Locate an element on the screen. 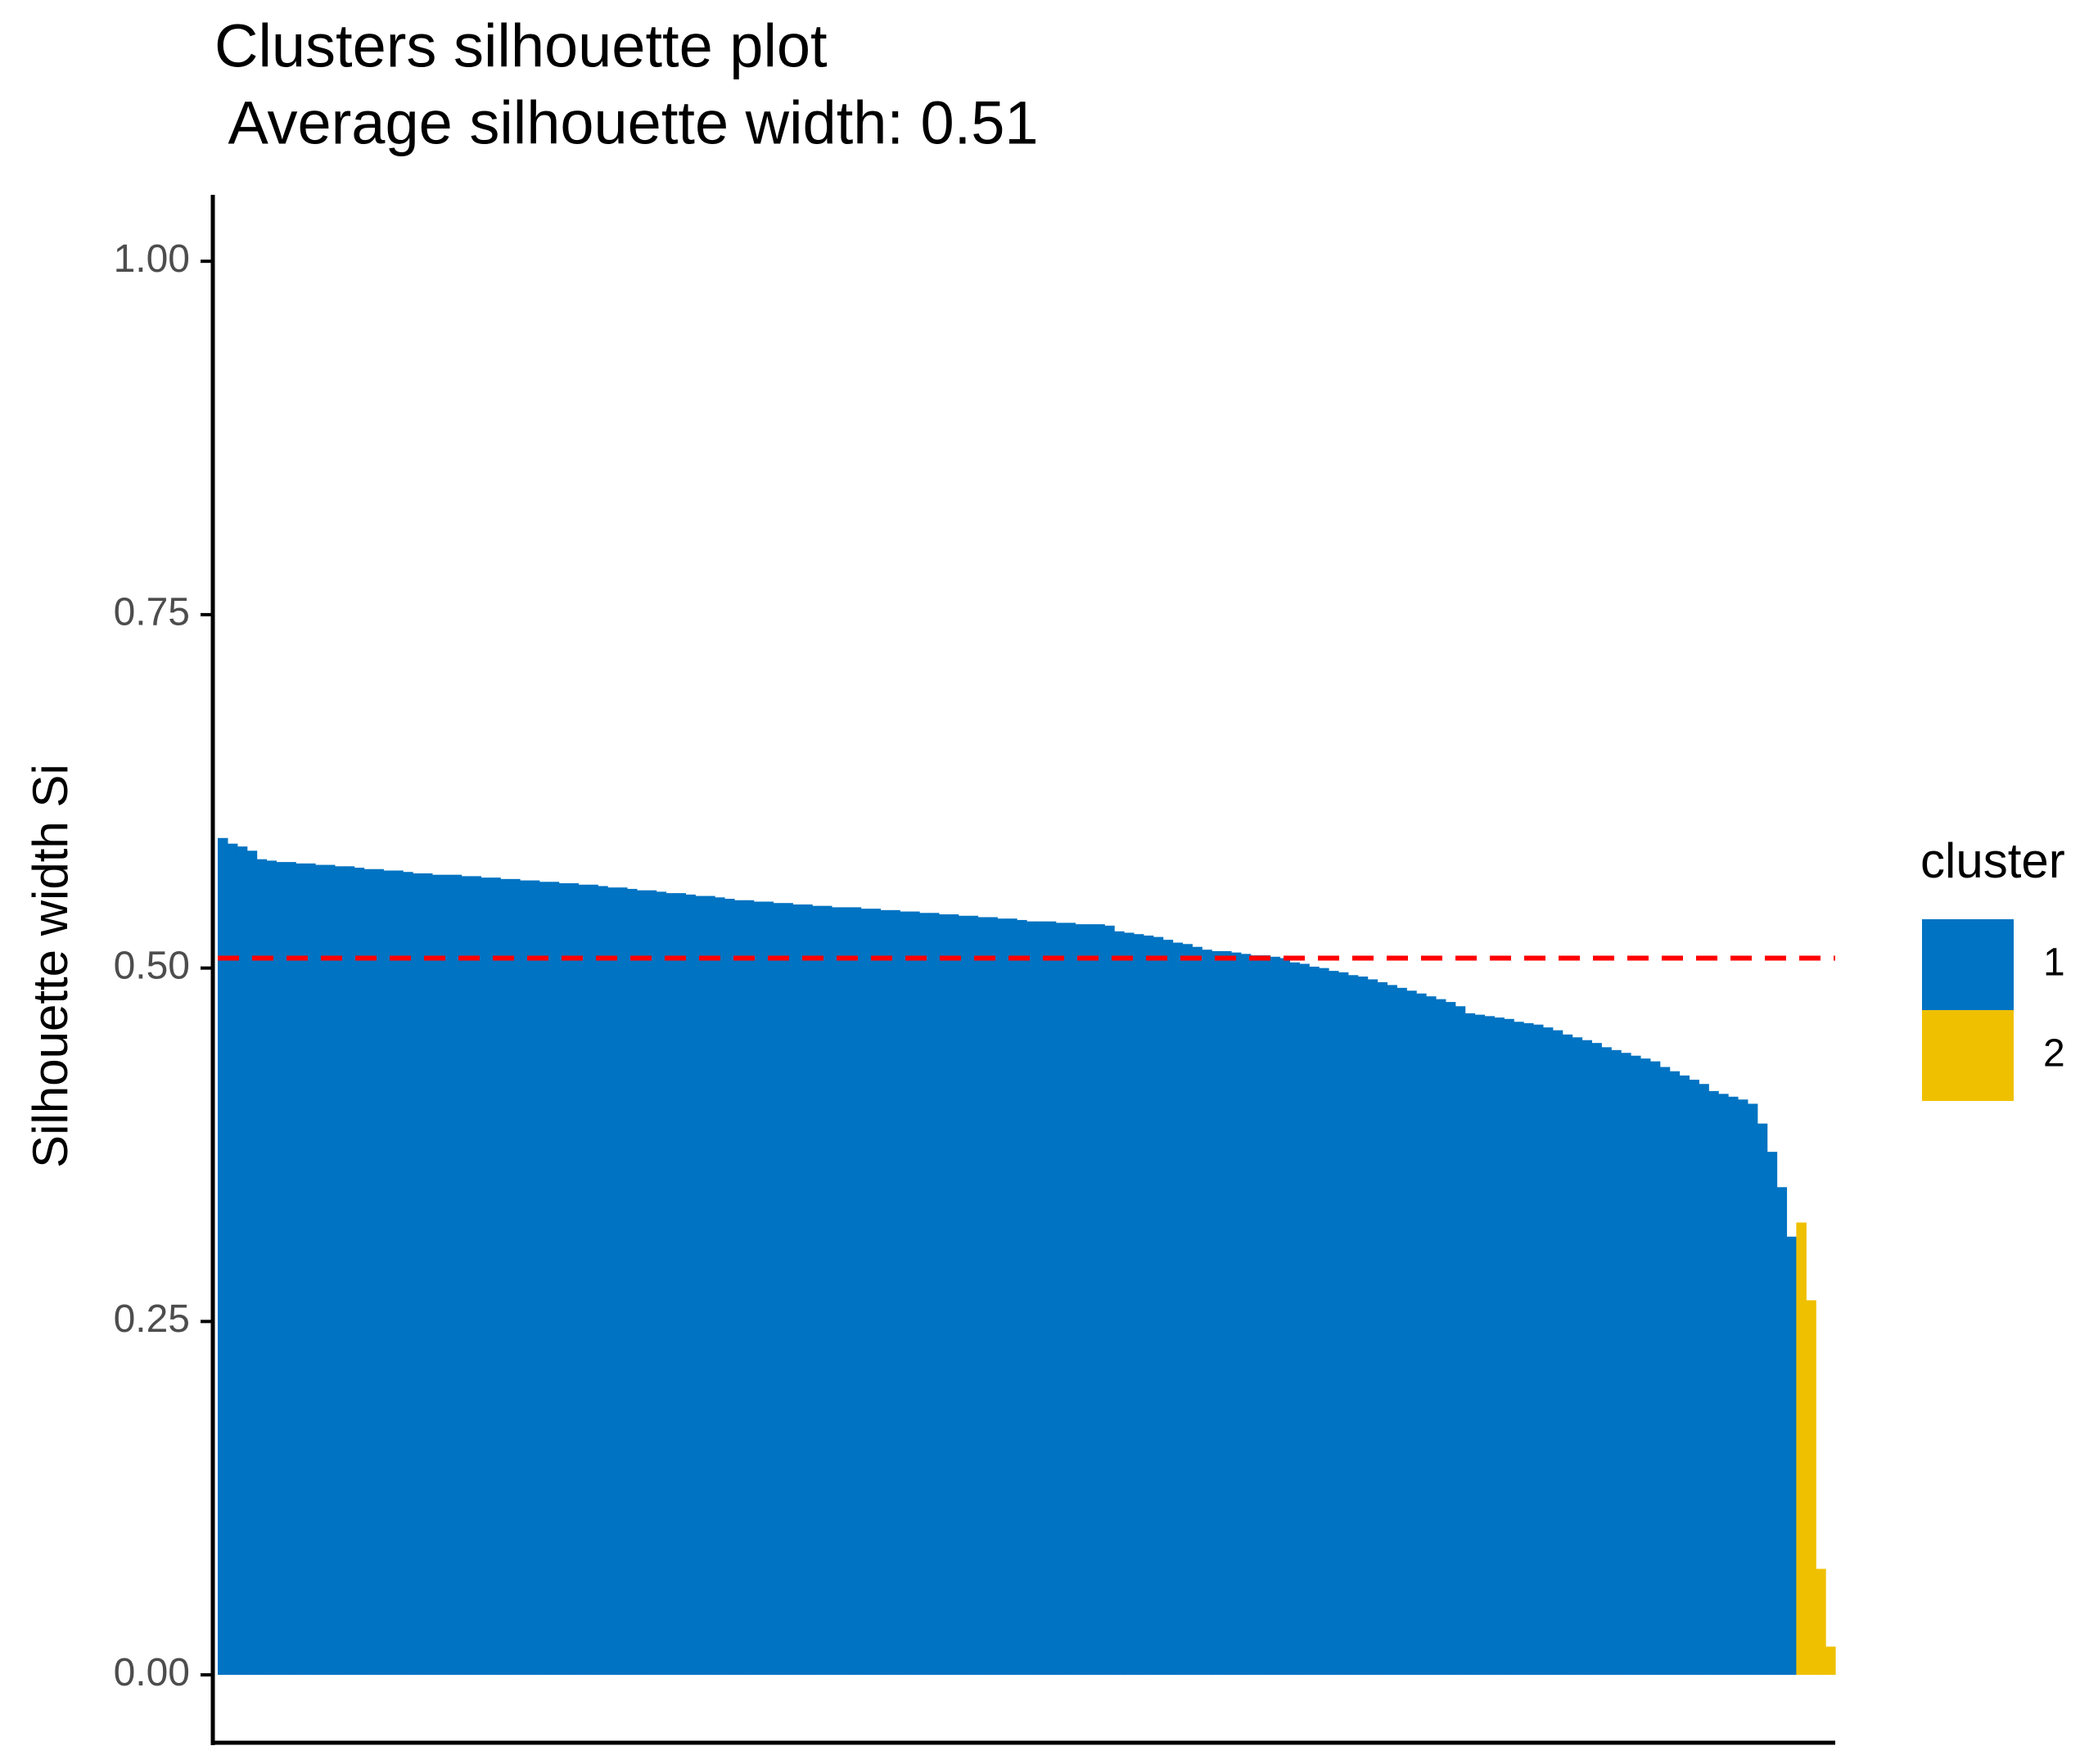 This screenshot has width=2098, height=1764. y-axis-label: Silhouette width Si is located at coordinates (50, 966).